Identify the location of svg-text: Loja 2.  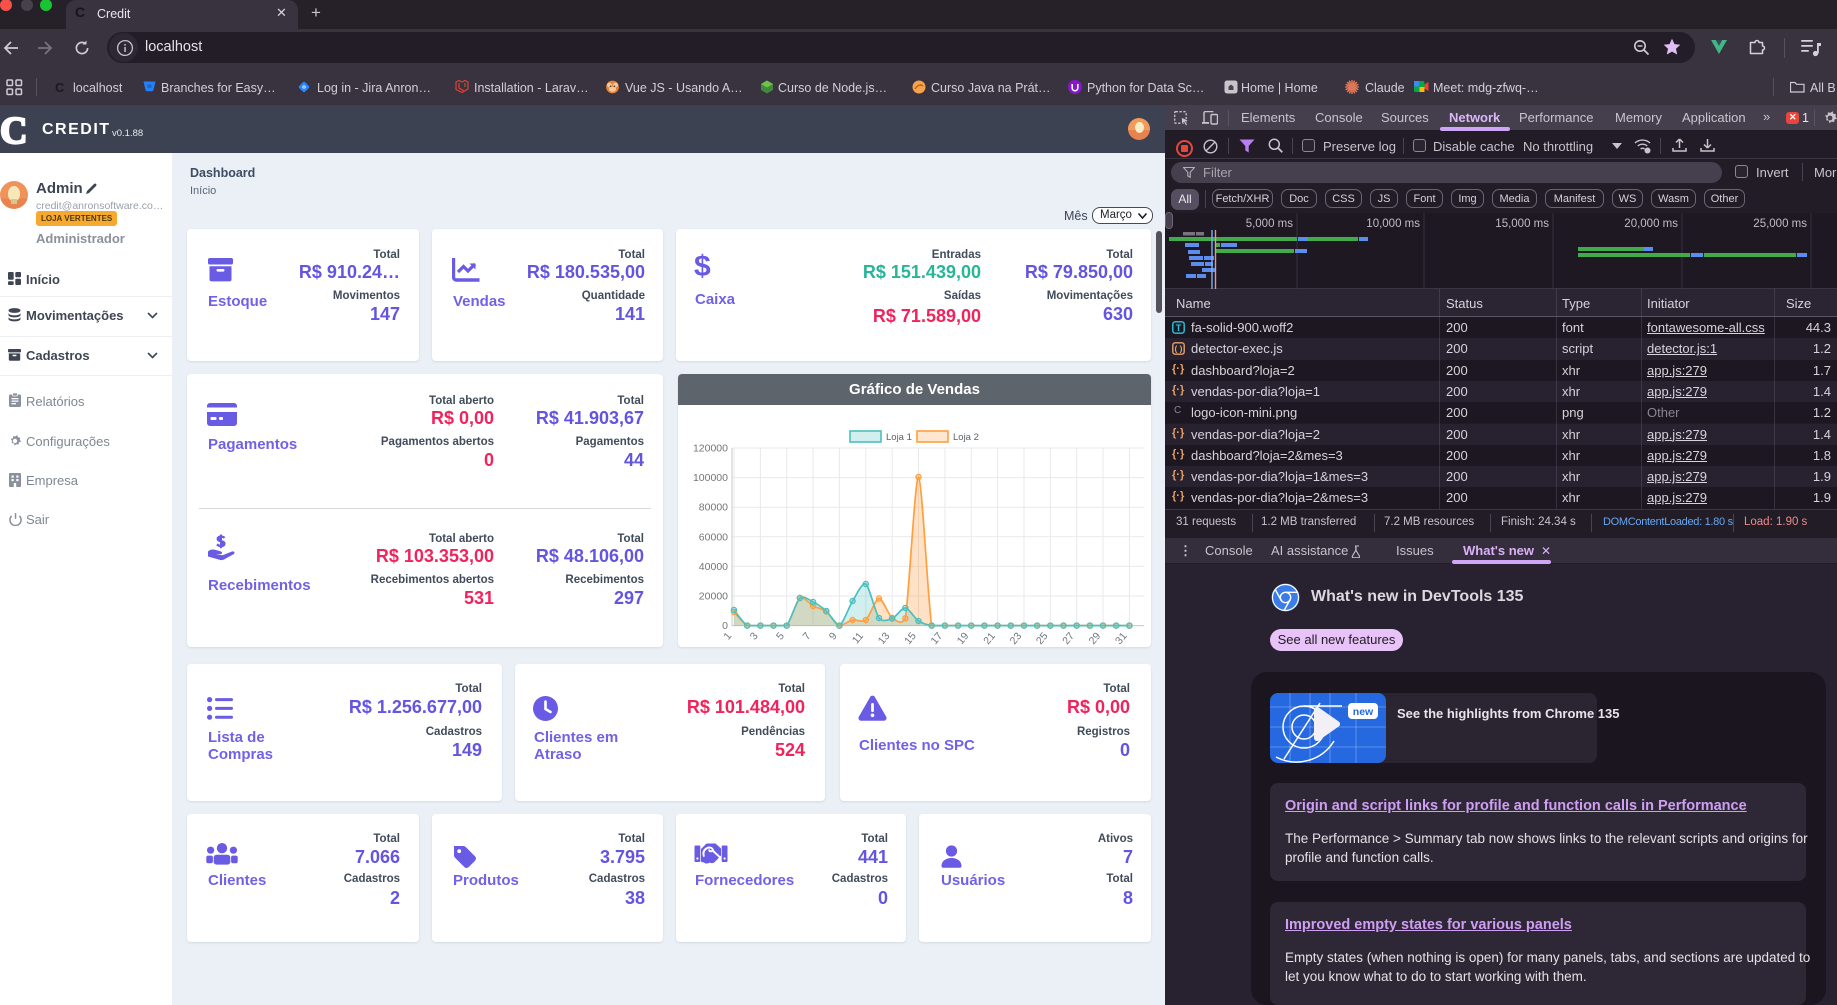
(966, 437).